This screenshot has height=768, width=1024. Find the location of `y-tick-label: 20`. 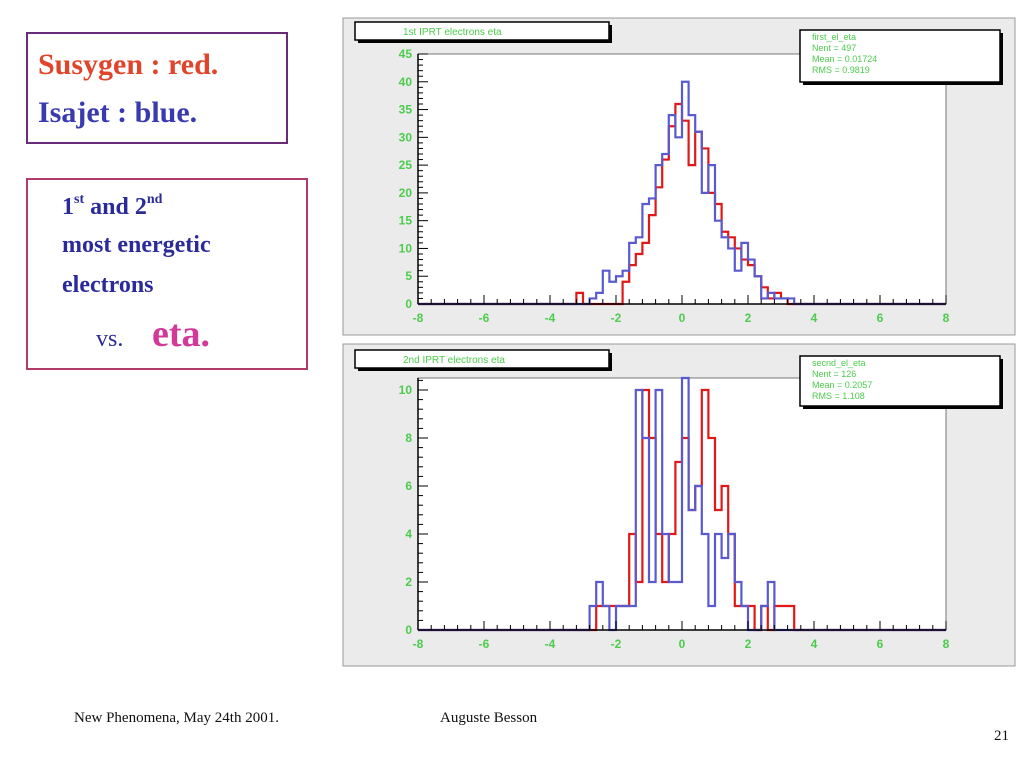

y-tick-label: 20 is located at coordinates (406, 193).